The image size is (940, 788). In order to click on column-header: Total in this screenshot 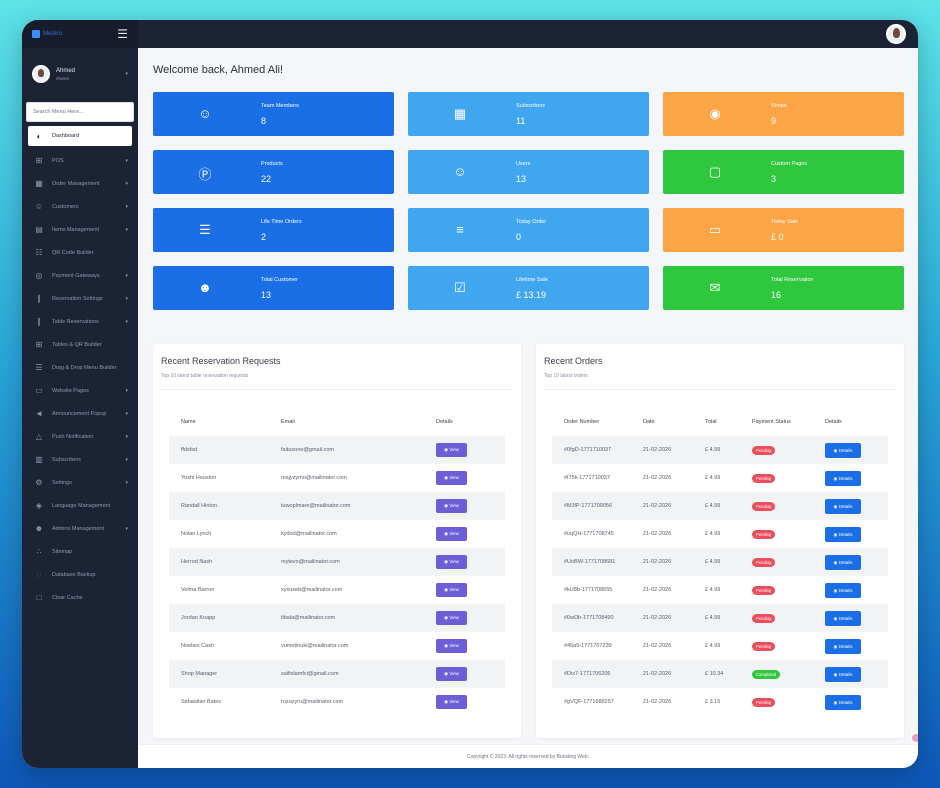, I will do `click(711, 422)`.